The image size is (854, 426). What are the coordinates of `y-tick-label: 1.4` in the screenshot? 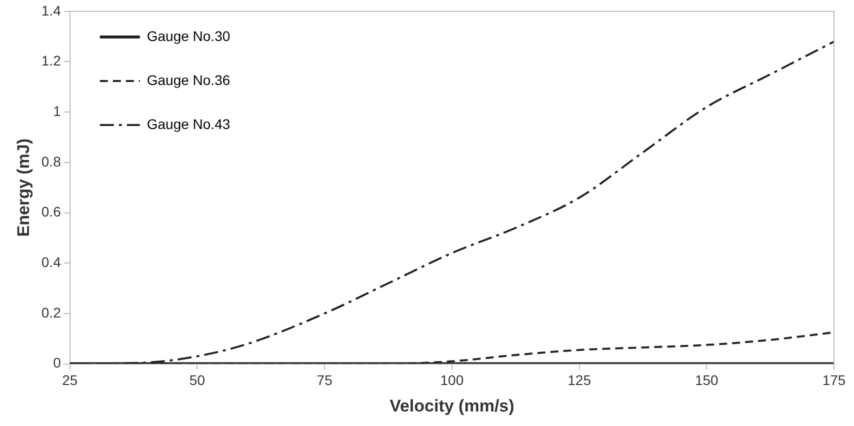 It's located at (51, 10).